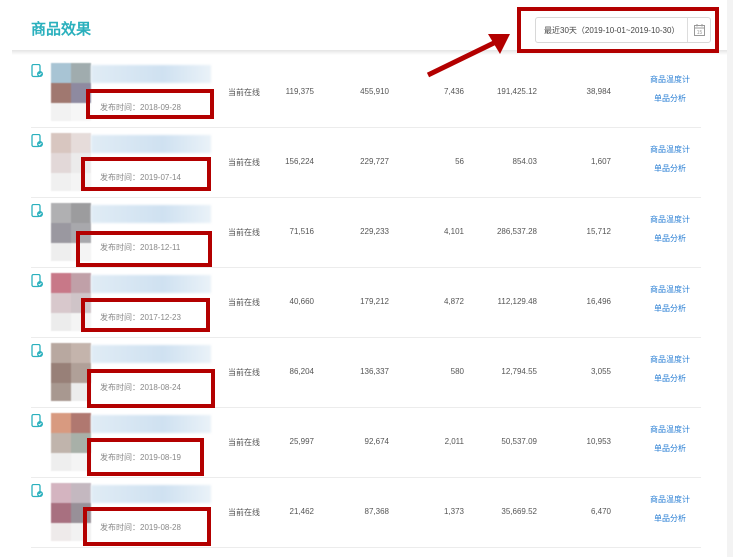 This screenshot has width=733, height=557. I want to click on metric-v5: 1,607, so click(600, 161).